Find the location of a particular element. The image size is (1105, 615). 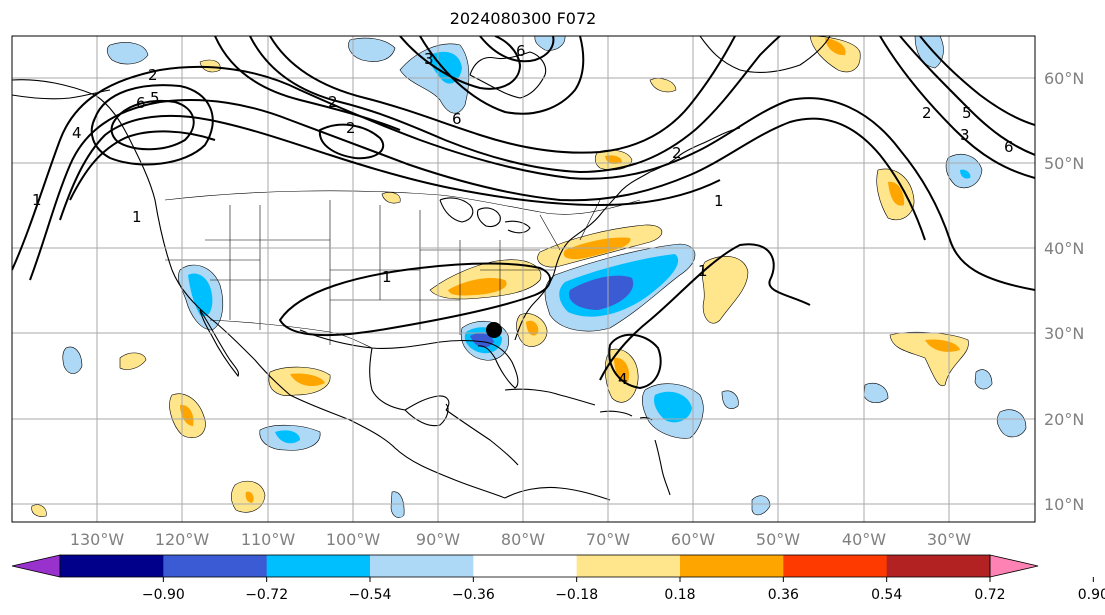

colorbar-tick-label: 0.90 is located at coordinates (1091, 595).